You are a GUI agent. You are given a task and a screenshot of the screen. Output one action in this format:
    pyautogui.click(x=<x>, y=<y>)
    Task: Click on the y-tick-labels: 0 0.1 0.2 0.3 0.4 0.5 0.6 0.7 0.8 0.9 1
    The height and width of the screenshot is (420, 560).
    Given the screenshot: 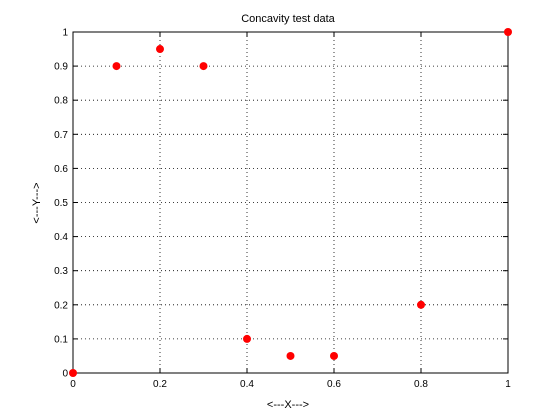 What is the action you would take?
    pyautogui.click(x=61, y=204)
    